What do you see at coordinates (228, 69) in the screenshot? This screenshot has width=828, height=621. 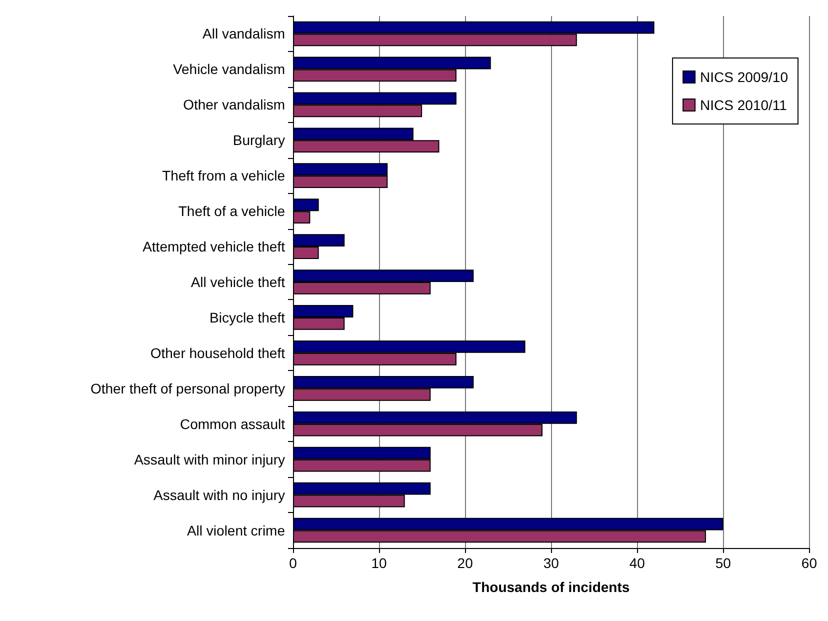 I see `y-tick-label: Vehicle vandalism` at bounding box center [228, 69].